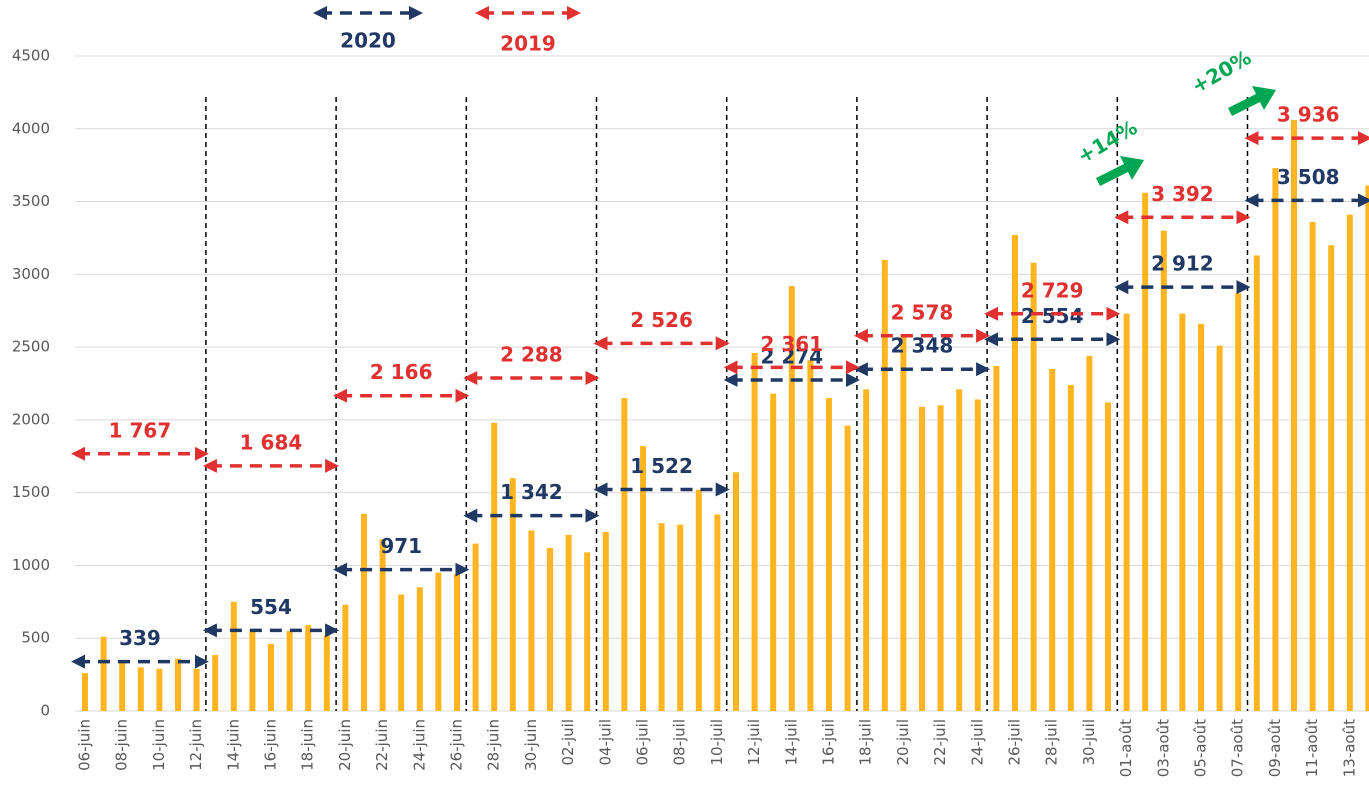 Image resolution: width=1369 pixels, height=801 pixels. What do you see at coordinates (717, 742) in the screenshot?
I see `x-tick-label: 10-juil` at bounding box center [717, 742].